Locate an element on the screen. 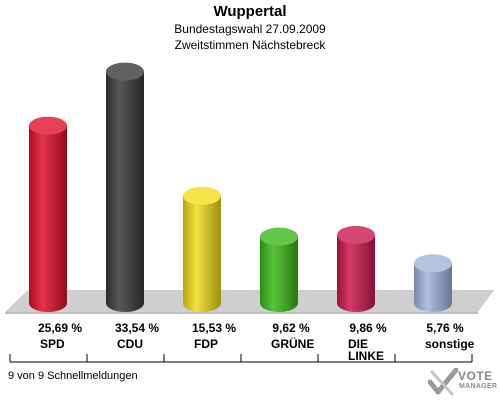 Image resolution: width=500 pixels, height=400 pixels. logo-text-manager: MANAGER is located at coordinates (478, 386).